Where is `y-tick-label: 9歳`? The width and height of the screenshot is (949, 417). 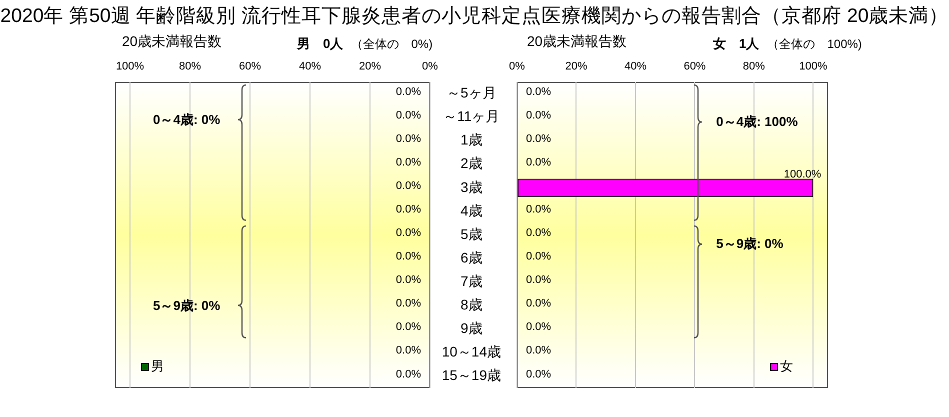
y-tick-label: 9歳 is located at coordinates (471, 328).